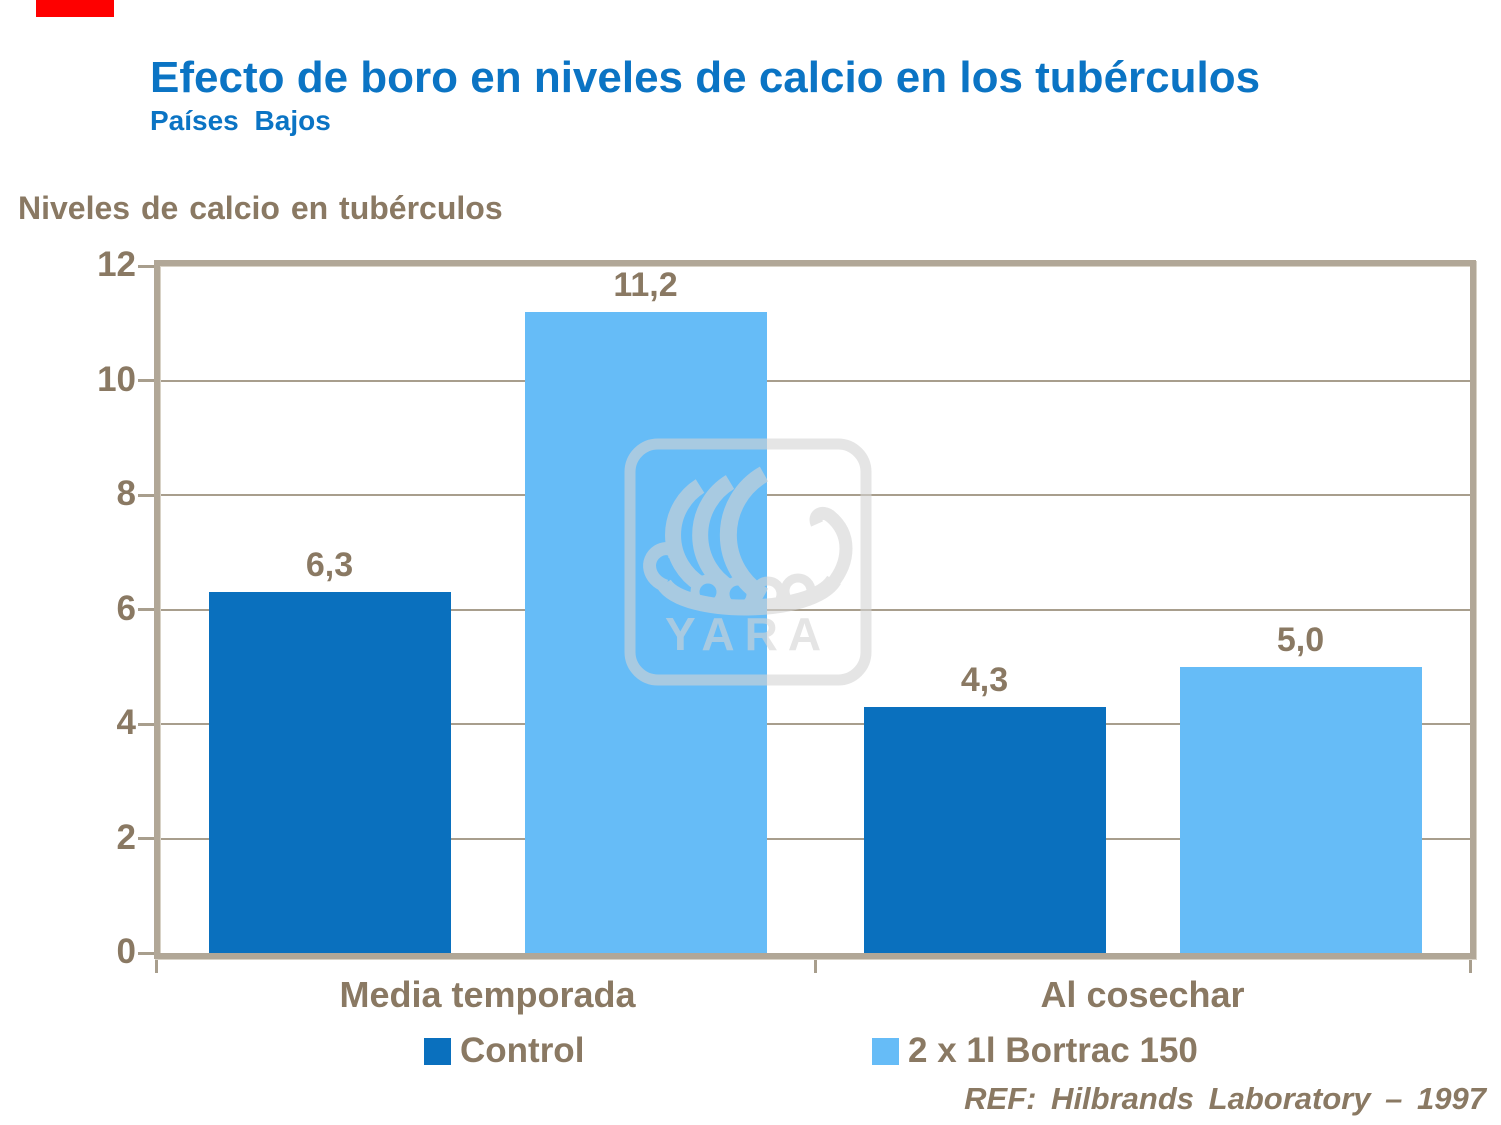  What do you see at coordinates (685, 535) in the screenshot?
I see `sail-crescent-icon` at bounding box center [685, 535].